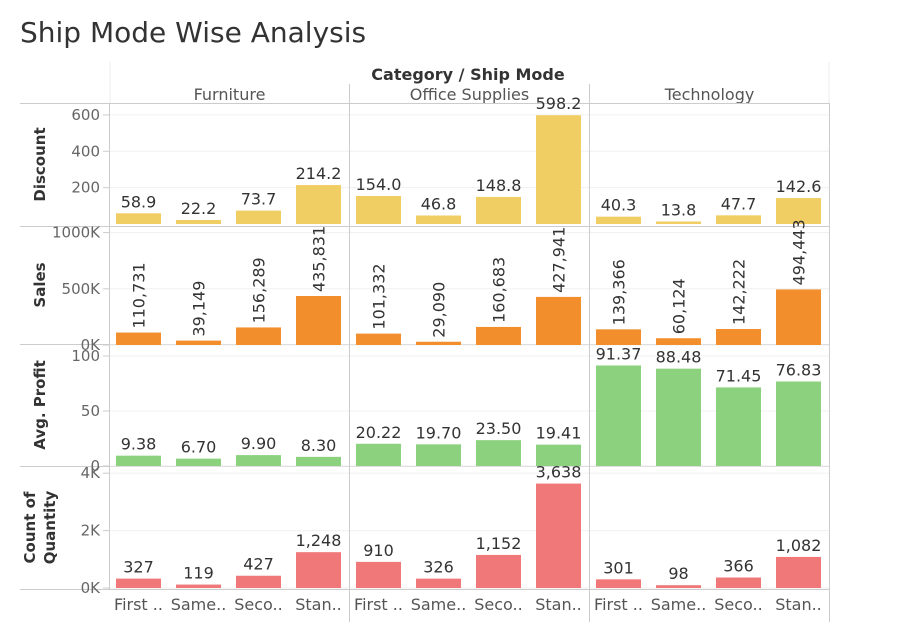 The width and height of the screenshot is (902, 638). I want to click on tick-label: 200, so click(85, 188).